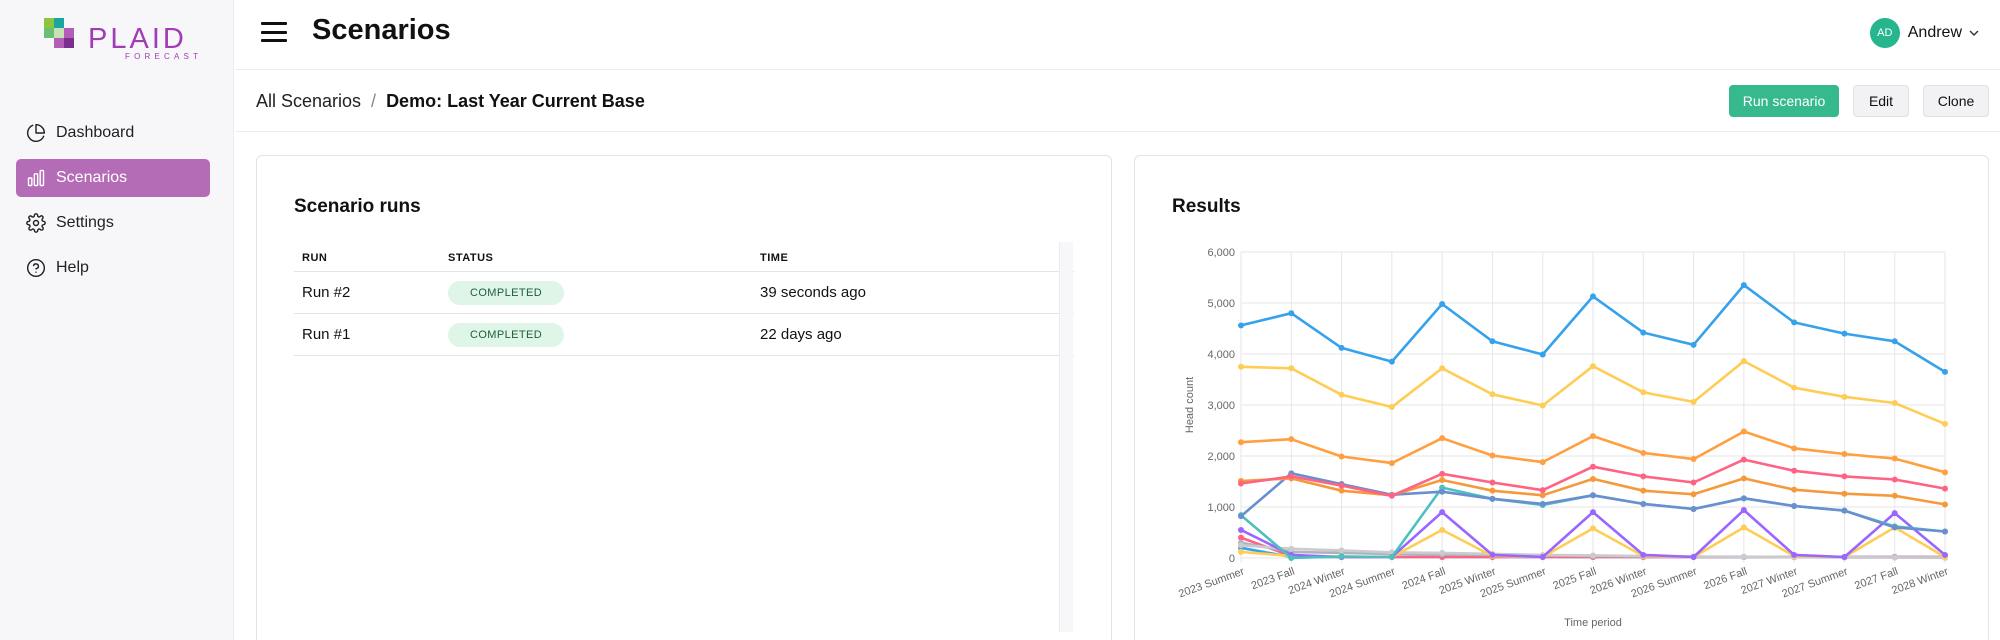 The image size is (2000, 640). What do you see at coordinates (1956, 101) in the screenshot?
I see `clone-button: Clone` at bounding box center [1956, 101].